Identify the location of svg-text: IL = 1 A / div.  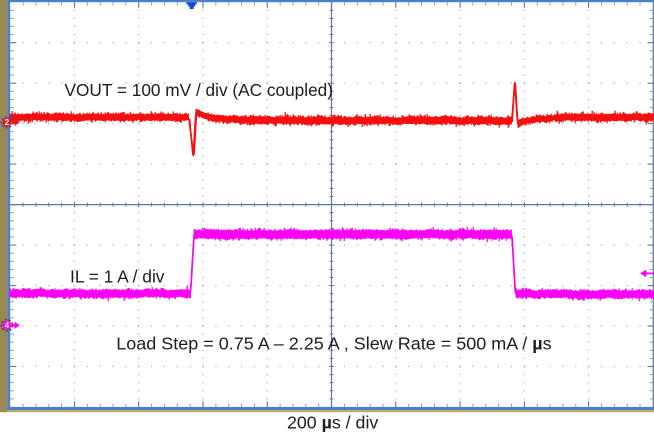
(117, 277).